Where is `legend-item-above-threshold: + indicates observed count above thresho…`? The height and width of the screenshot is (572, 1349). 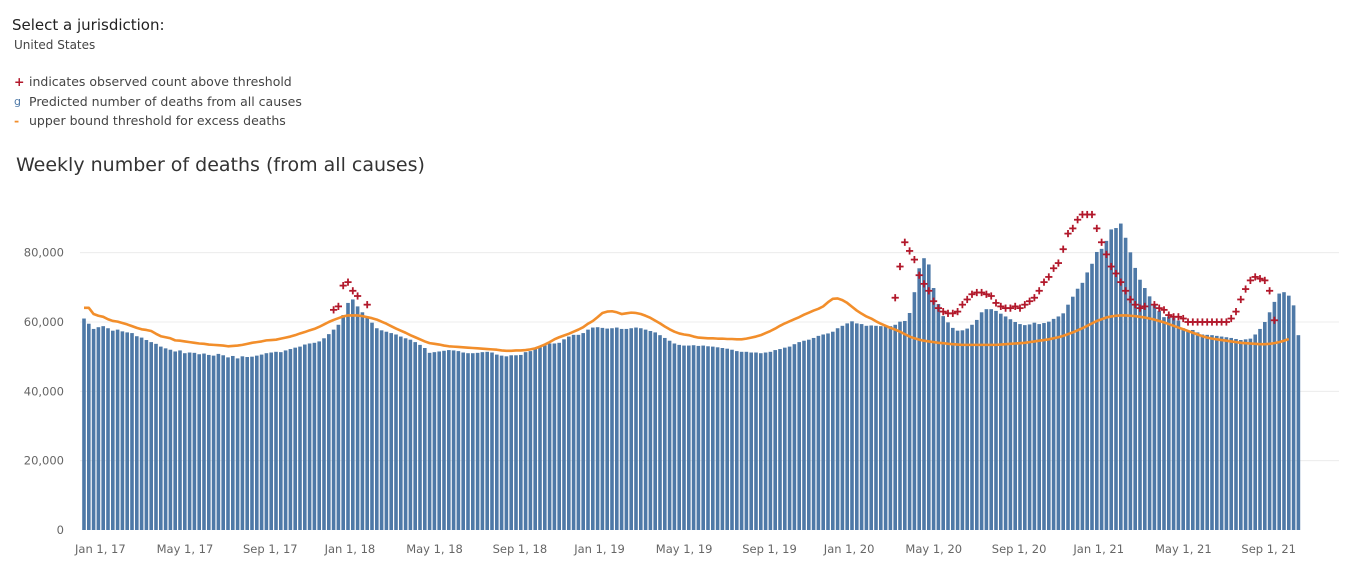 legend-item-above-threshold: + indicates observed count above thresho… is located at coordinates (158, 82).